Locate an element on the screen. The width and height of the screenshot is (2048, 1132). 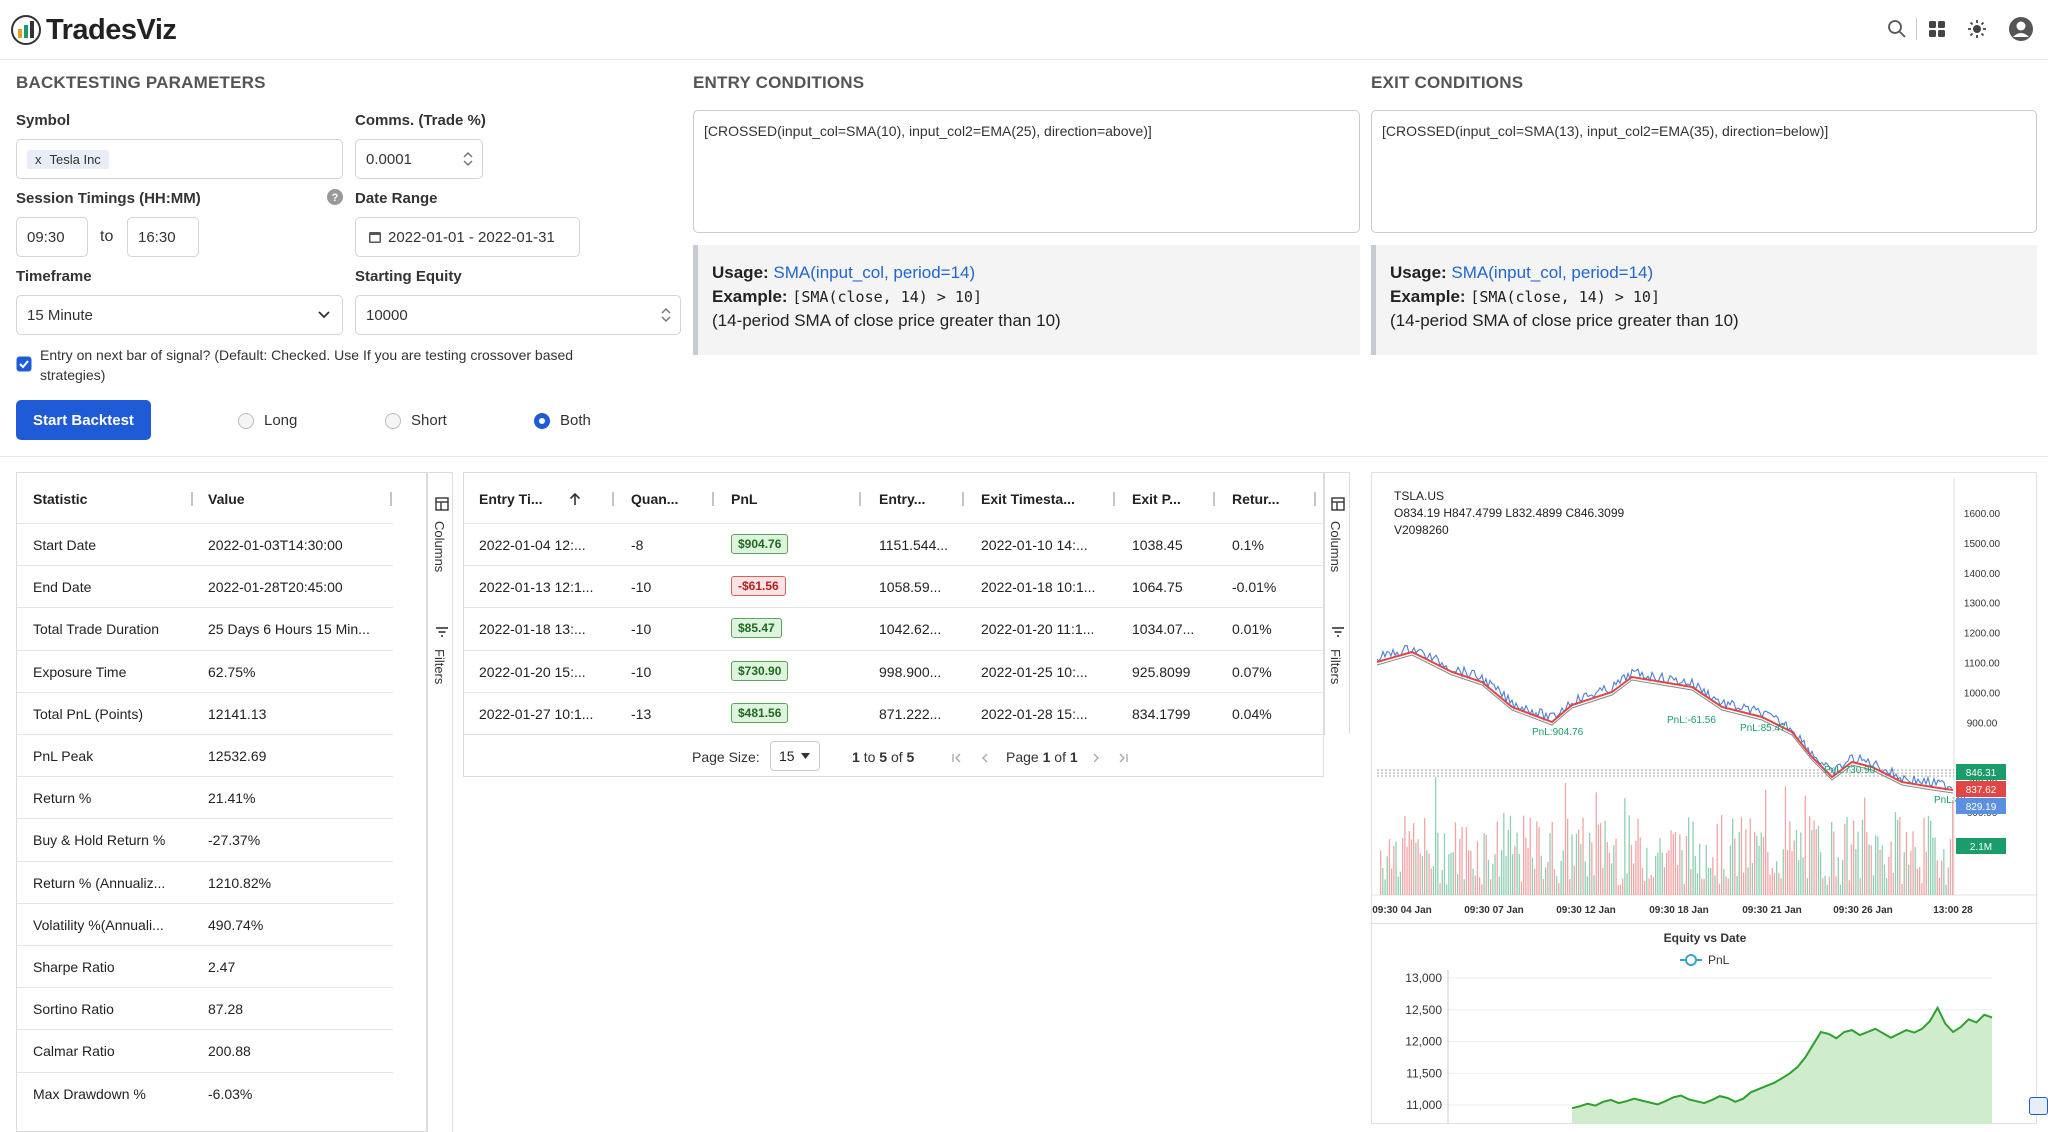
symbol-tag: x Tesla Inc is located at coordinates (68, 159).